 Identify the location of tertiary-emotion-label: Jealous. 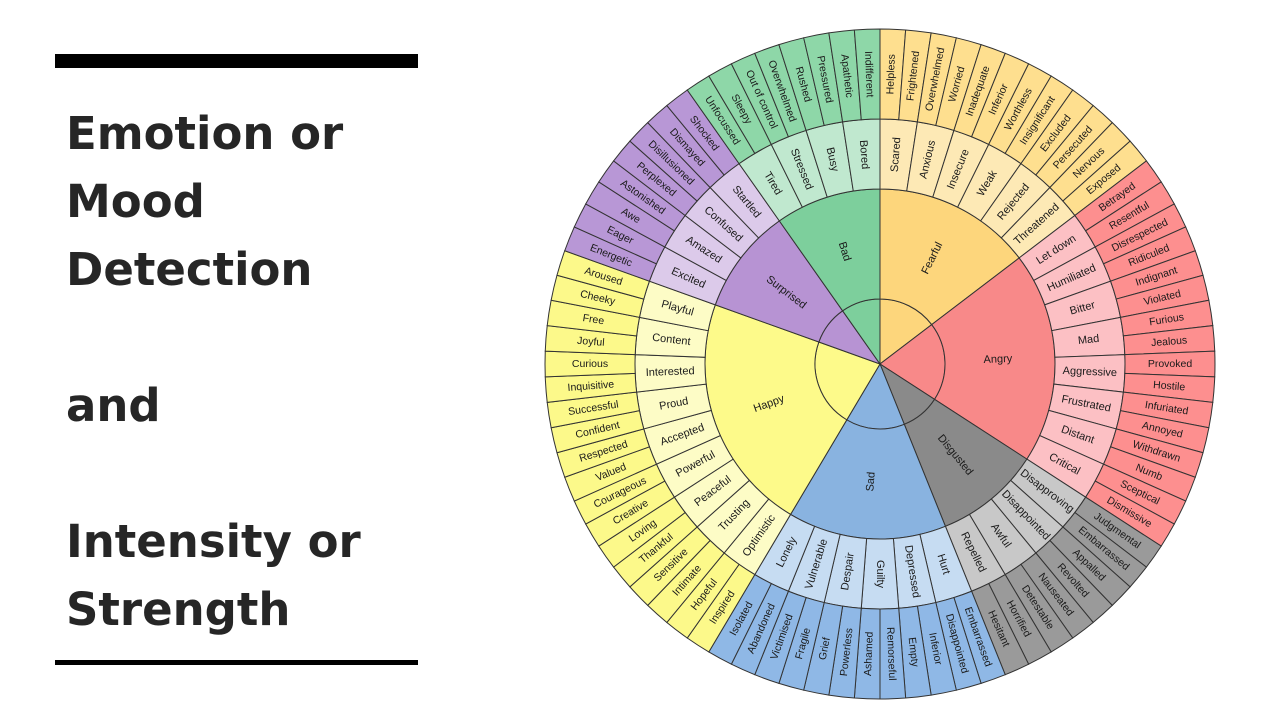
(1169, 341).